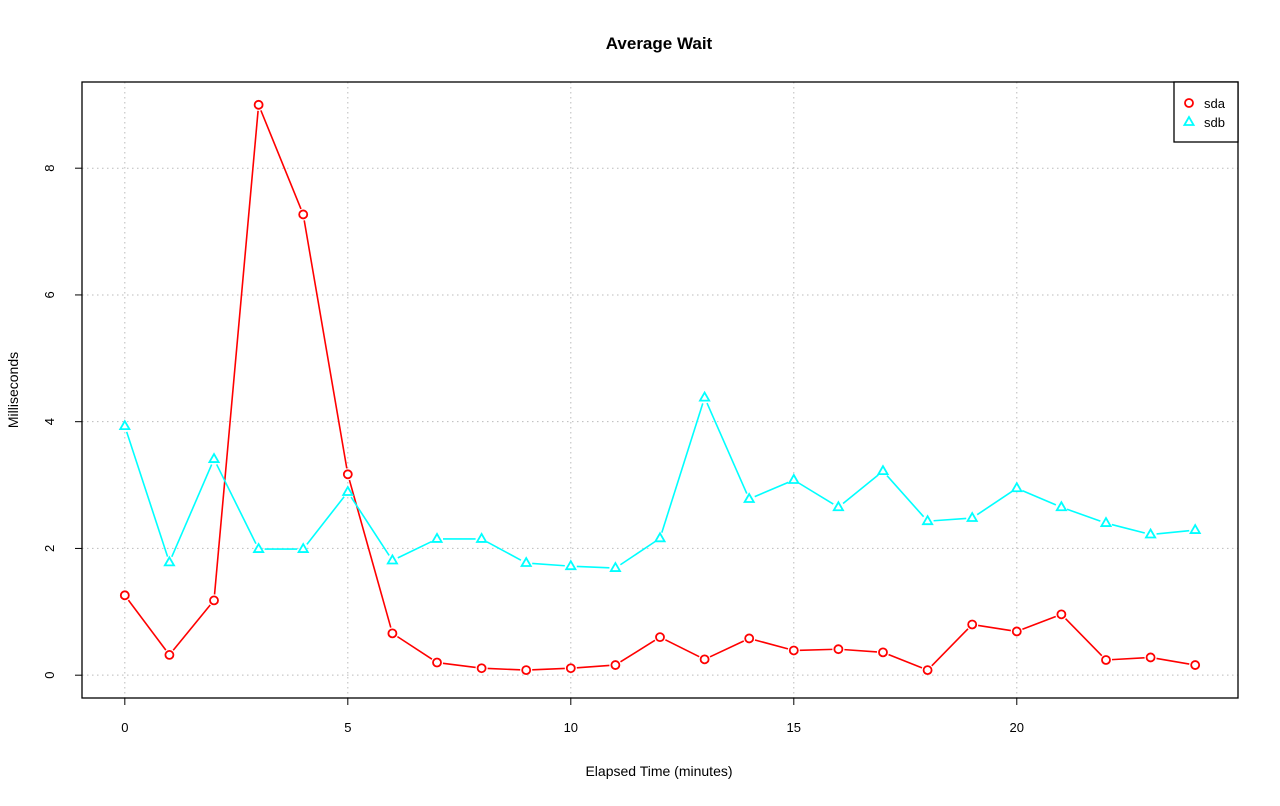 This screenshot has height=806, width=1280. I want to click on x-axis-label: Elapsed Time (minutes), so click(658, 771).